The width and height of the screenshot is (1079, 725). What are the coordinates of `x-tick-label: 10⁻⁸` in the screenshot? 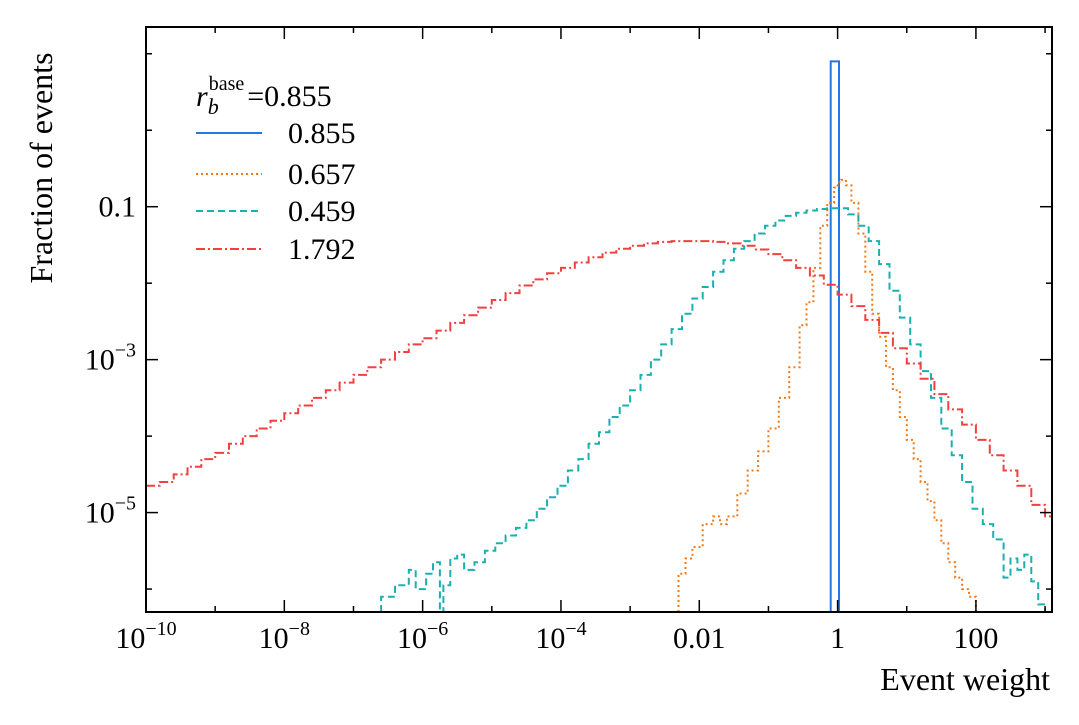 It's located at (284, 636).